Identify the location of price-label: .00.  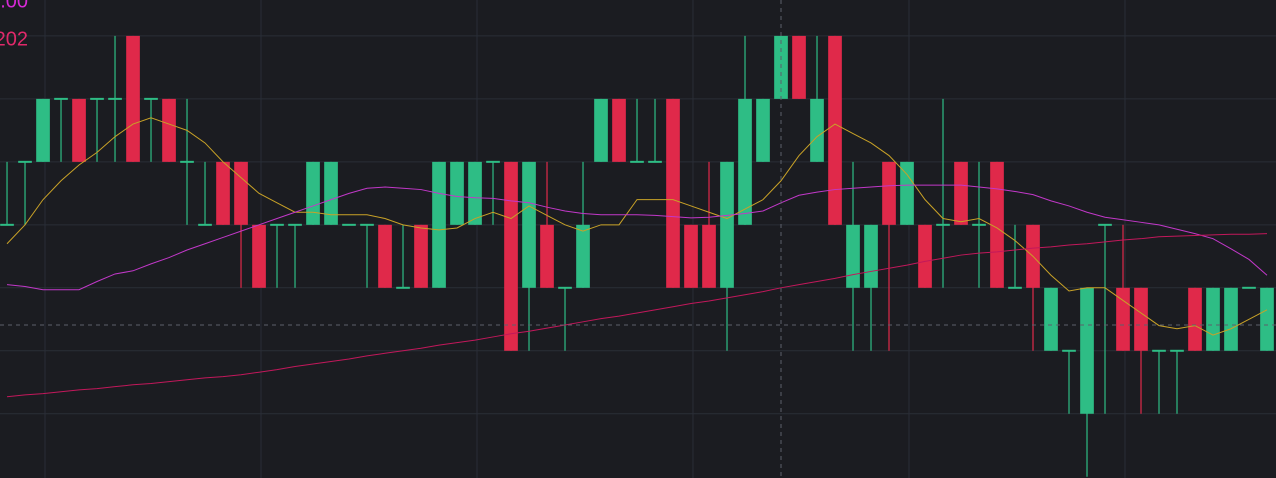
(14, 6).